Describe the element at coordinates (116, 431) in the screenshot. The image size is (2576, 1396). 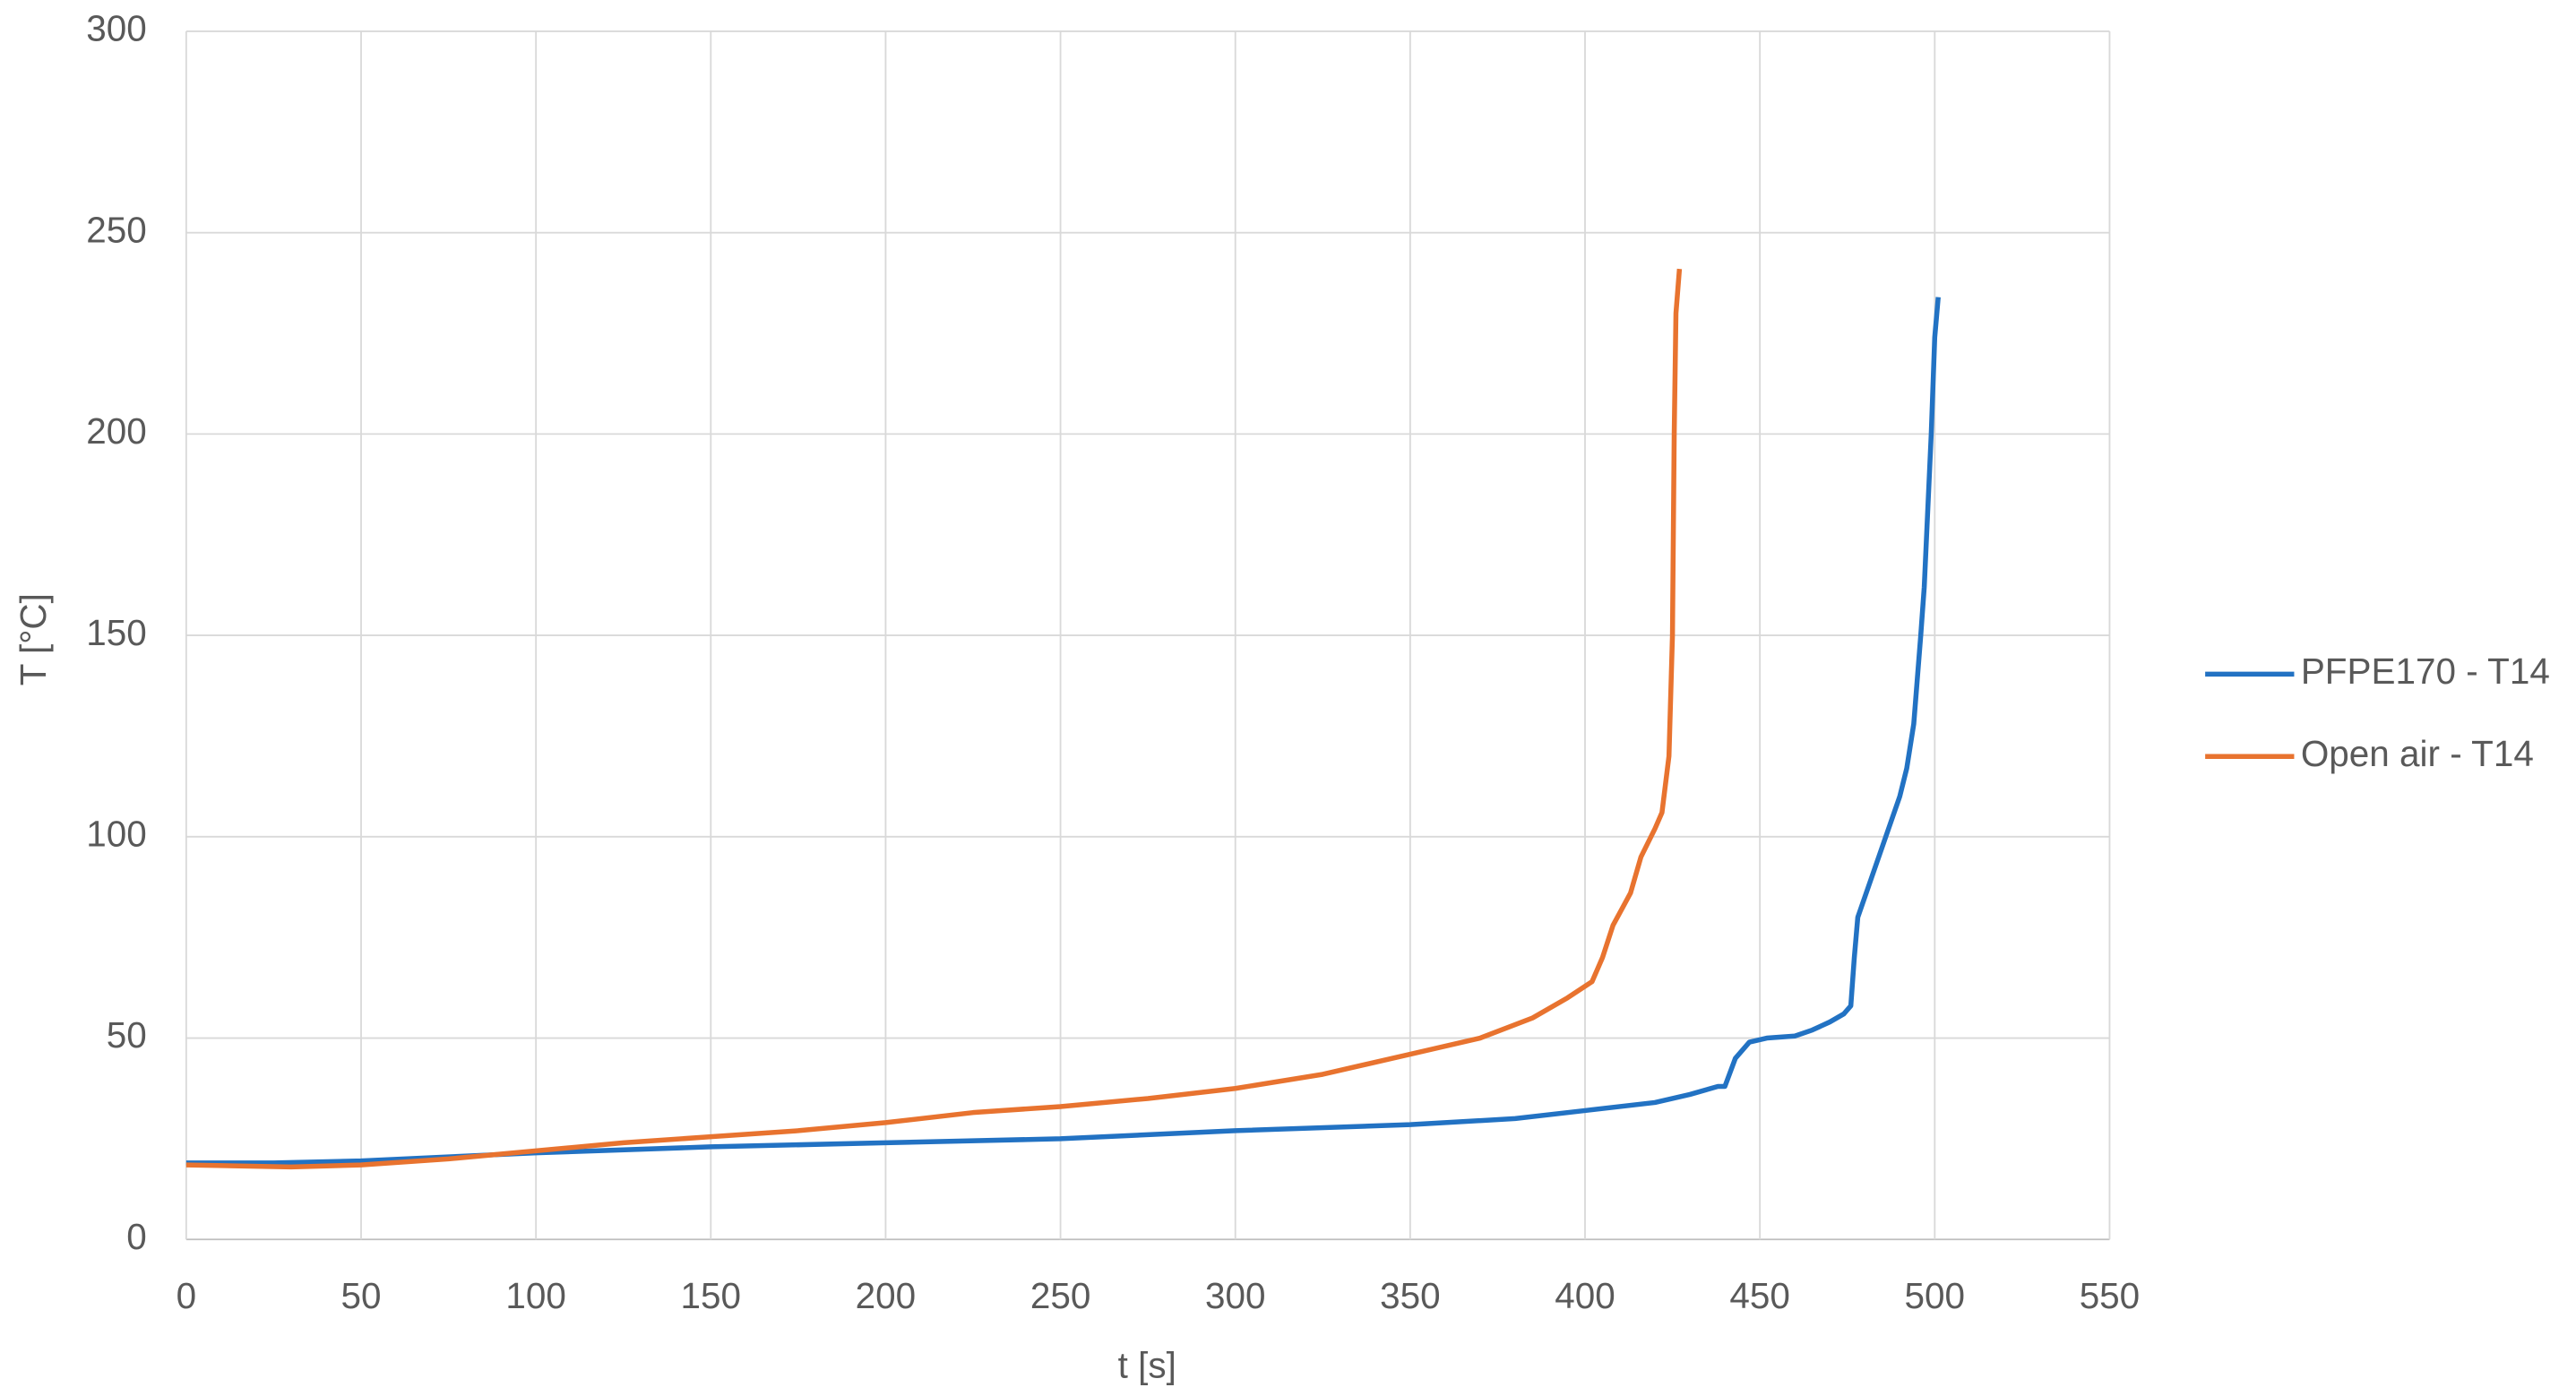
I see `y-tick-label: 200` at that location.